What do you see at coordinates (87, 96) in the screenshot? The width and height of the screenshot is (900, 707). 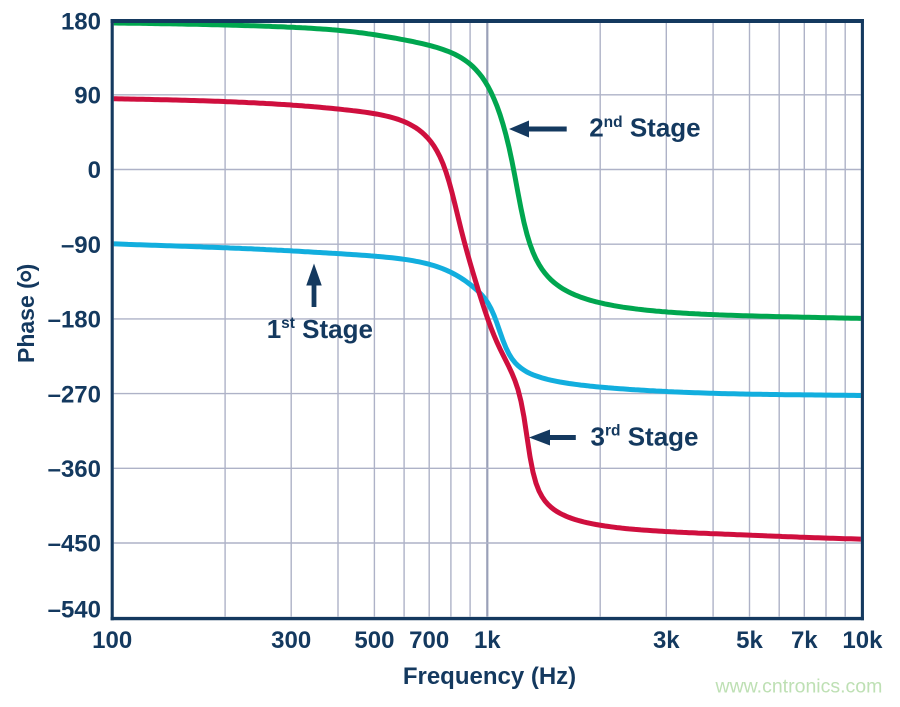 I see `svg-text: 90` at bounding box center [87, 96].